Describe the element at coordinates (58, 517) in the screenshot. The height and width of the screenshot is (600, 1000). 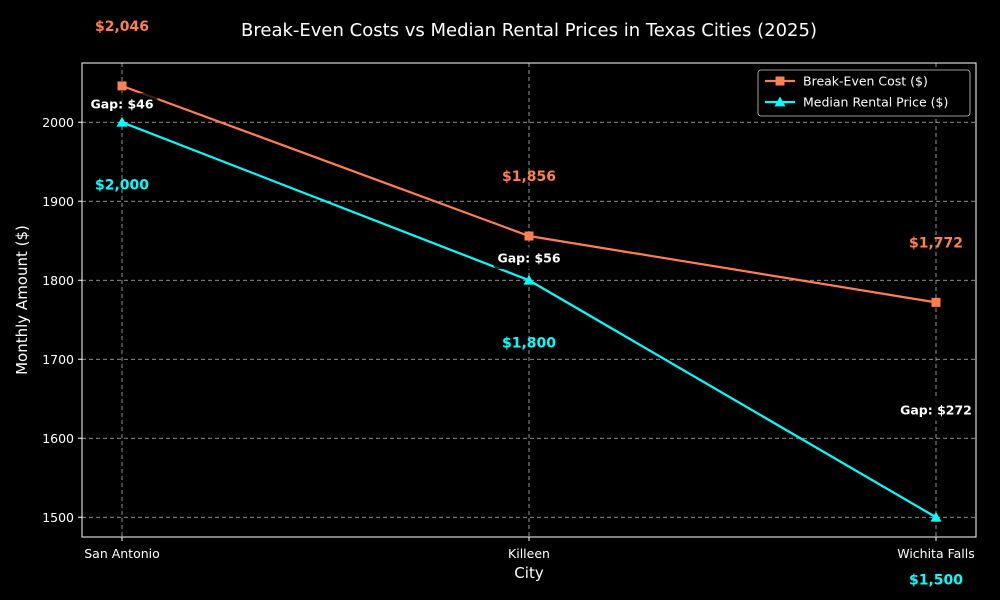
I see `y-tick-label: 1500` at that location.